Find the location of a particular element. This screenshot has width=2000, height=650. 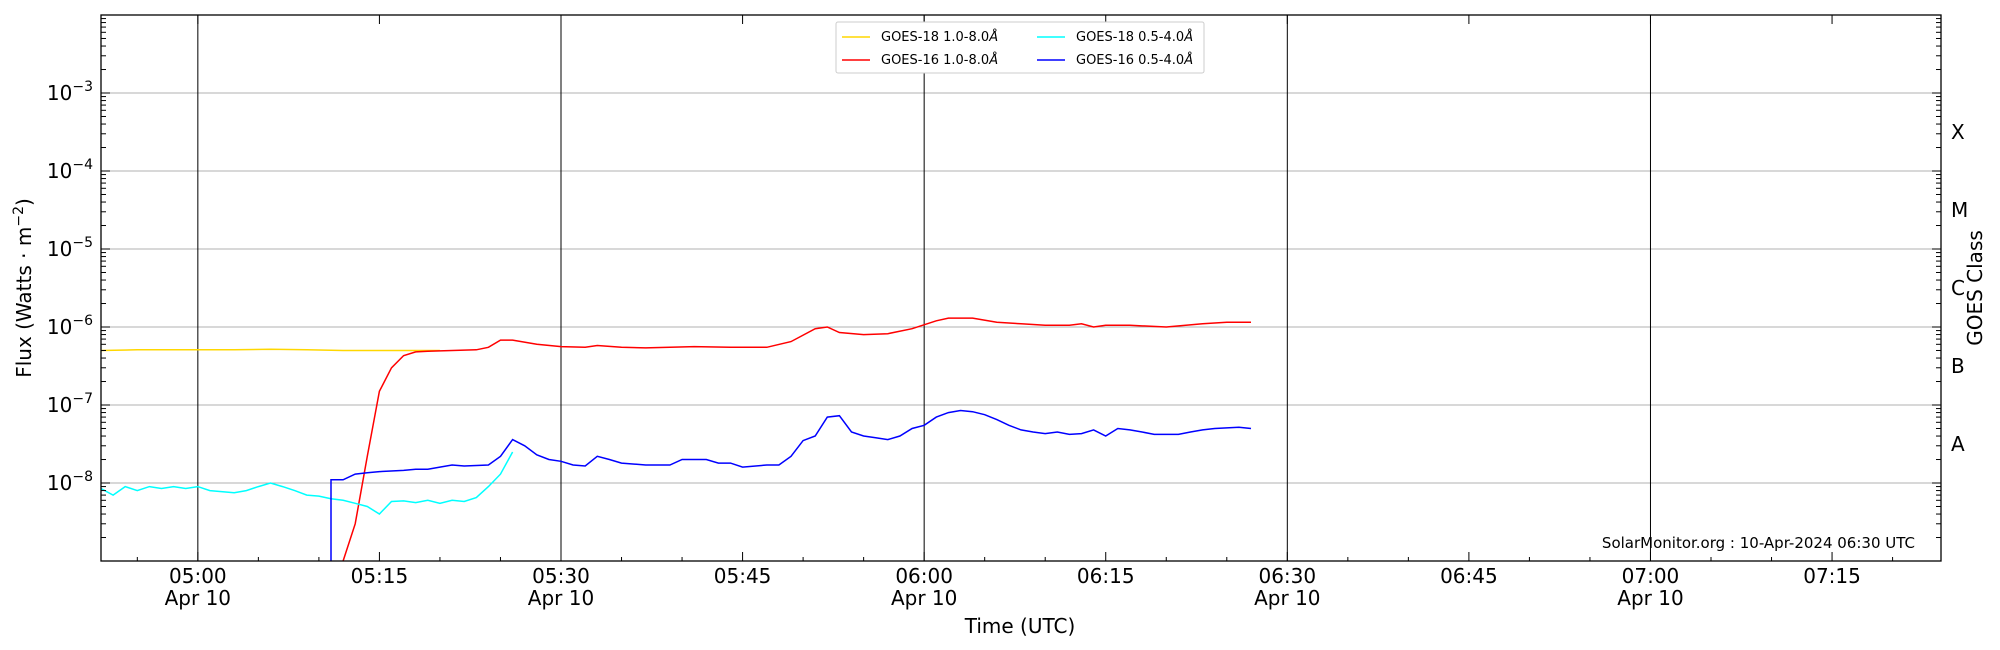

y-axis-title-exponent: −2 is located at coordinates (19, 216).